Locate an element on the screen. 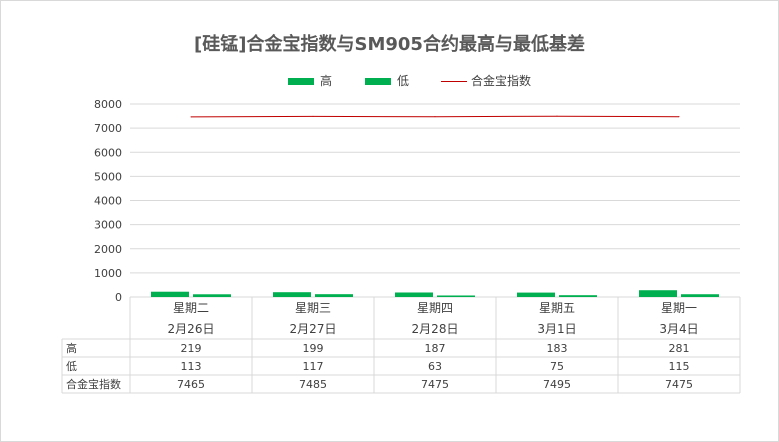 Image resolution: width=779 pixels, height=442 pixels. legend-label-low: 低 is located at coordinates (403, 81).